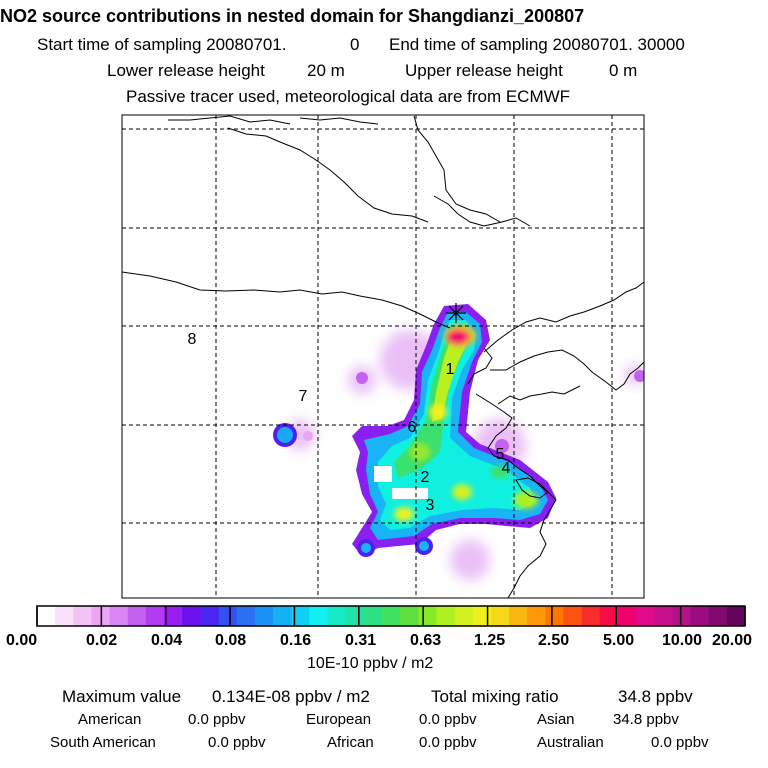  I want to click on plume-yellowgreen, so click(450, 376).